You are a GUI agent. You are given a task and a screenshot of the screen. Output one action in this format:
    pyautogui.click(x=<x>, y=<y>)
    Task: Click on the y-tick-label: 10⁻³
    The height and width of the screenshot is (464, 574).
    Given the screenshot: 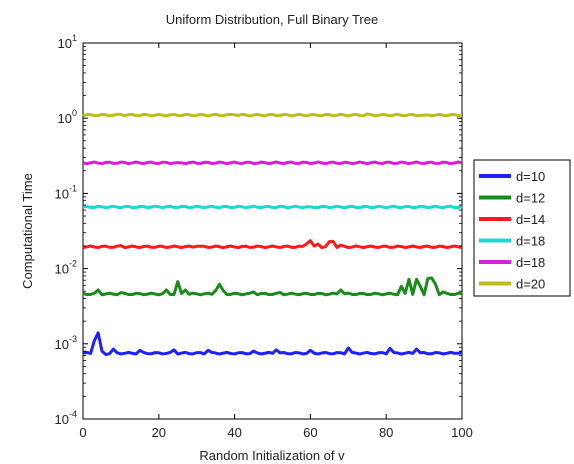 What is the action you would take?
    pyautogui.click(x=66, y=343)
    